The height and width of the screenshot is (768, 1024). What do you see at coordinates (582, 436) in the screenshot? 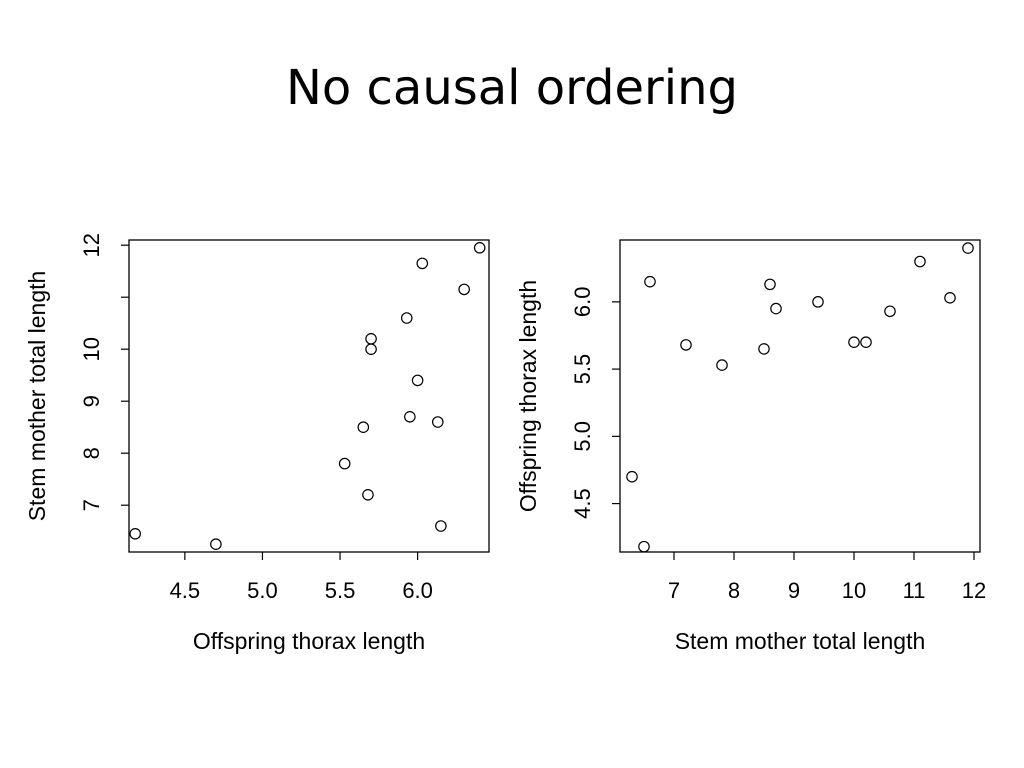
I see `right-y-tick-label: 5.0` at bounding box center [582, 436].